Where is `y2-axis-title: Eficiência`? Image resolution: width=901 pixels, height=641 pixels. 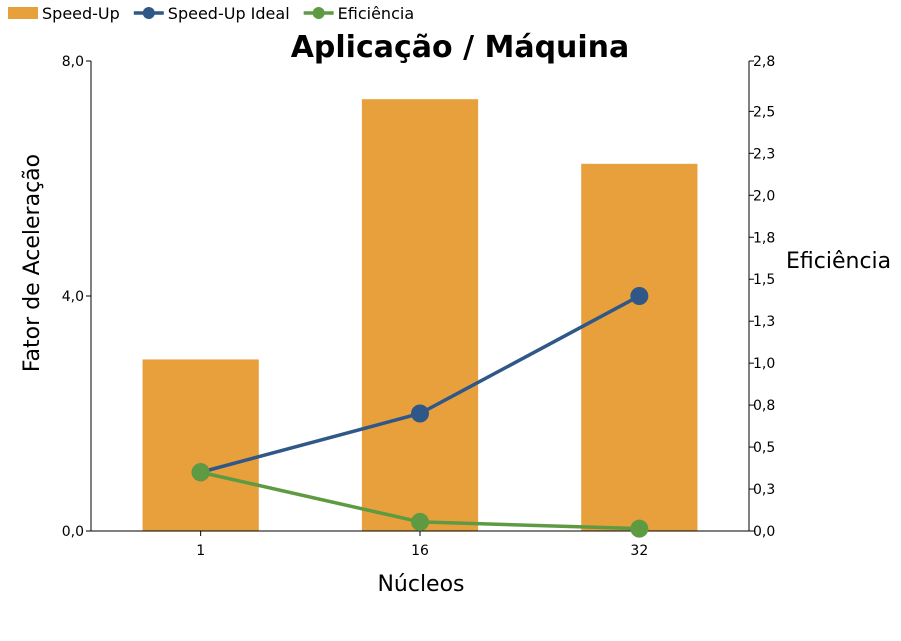 y2-axis-title: Eficiência is located at coordinates (838, 261).